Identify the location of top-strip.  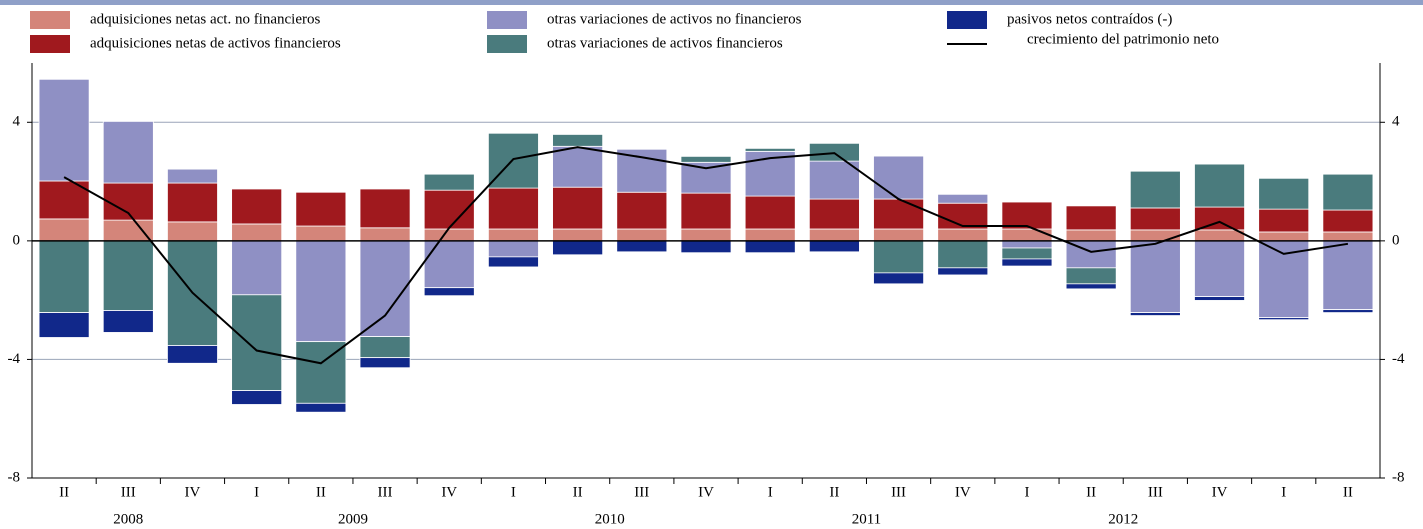
(711, 2).